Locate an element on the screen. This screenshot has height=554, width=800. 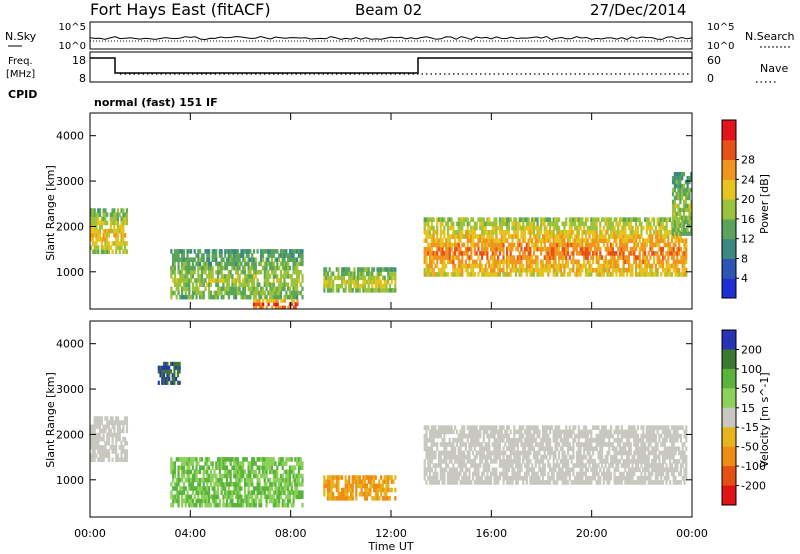
noise-sky-label: N.Sky is located at coordinates (21, 36).